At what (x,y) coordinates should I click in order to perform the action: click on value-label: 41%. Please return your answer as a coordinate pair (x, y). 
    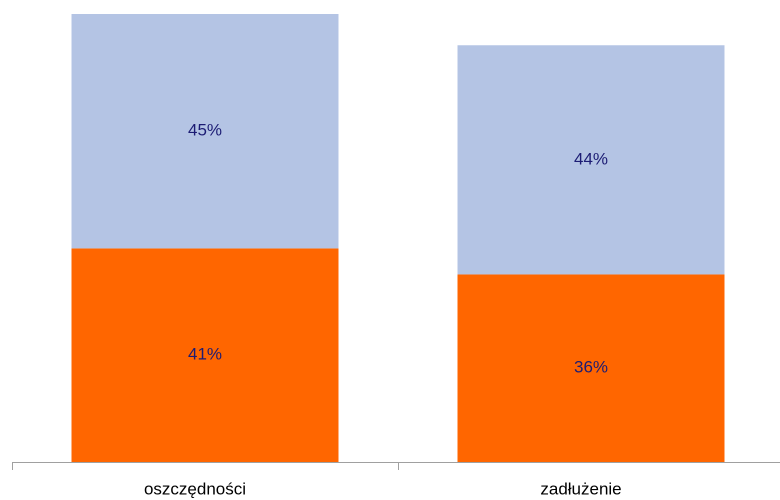
    Looking at the image, I should click on (205, 354).